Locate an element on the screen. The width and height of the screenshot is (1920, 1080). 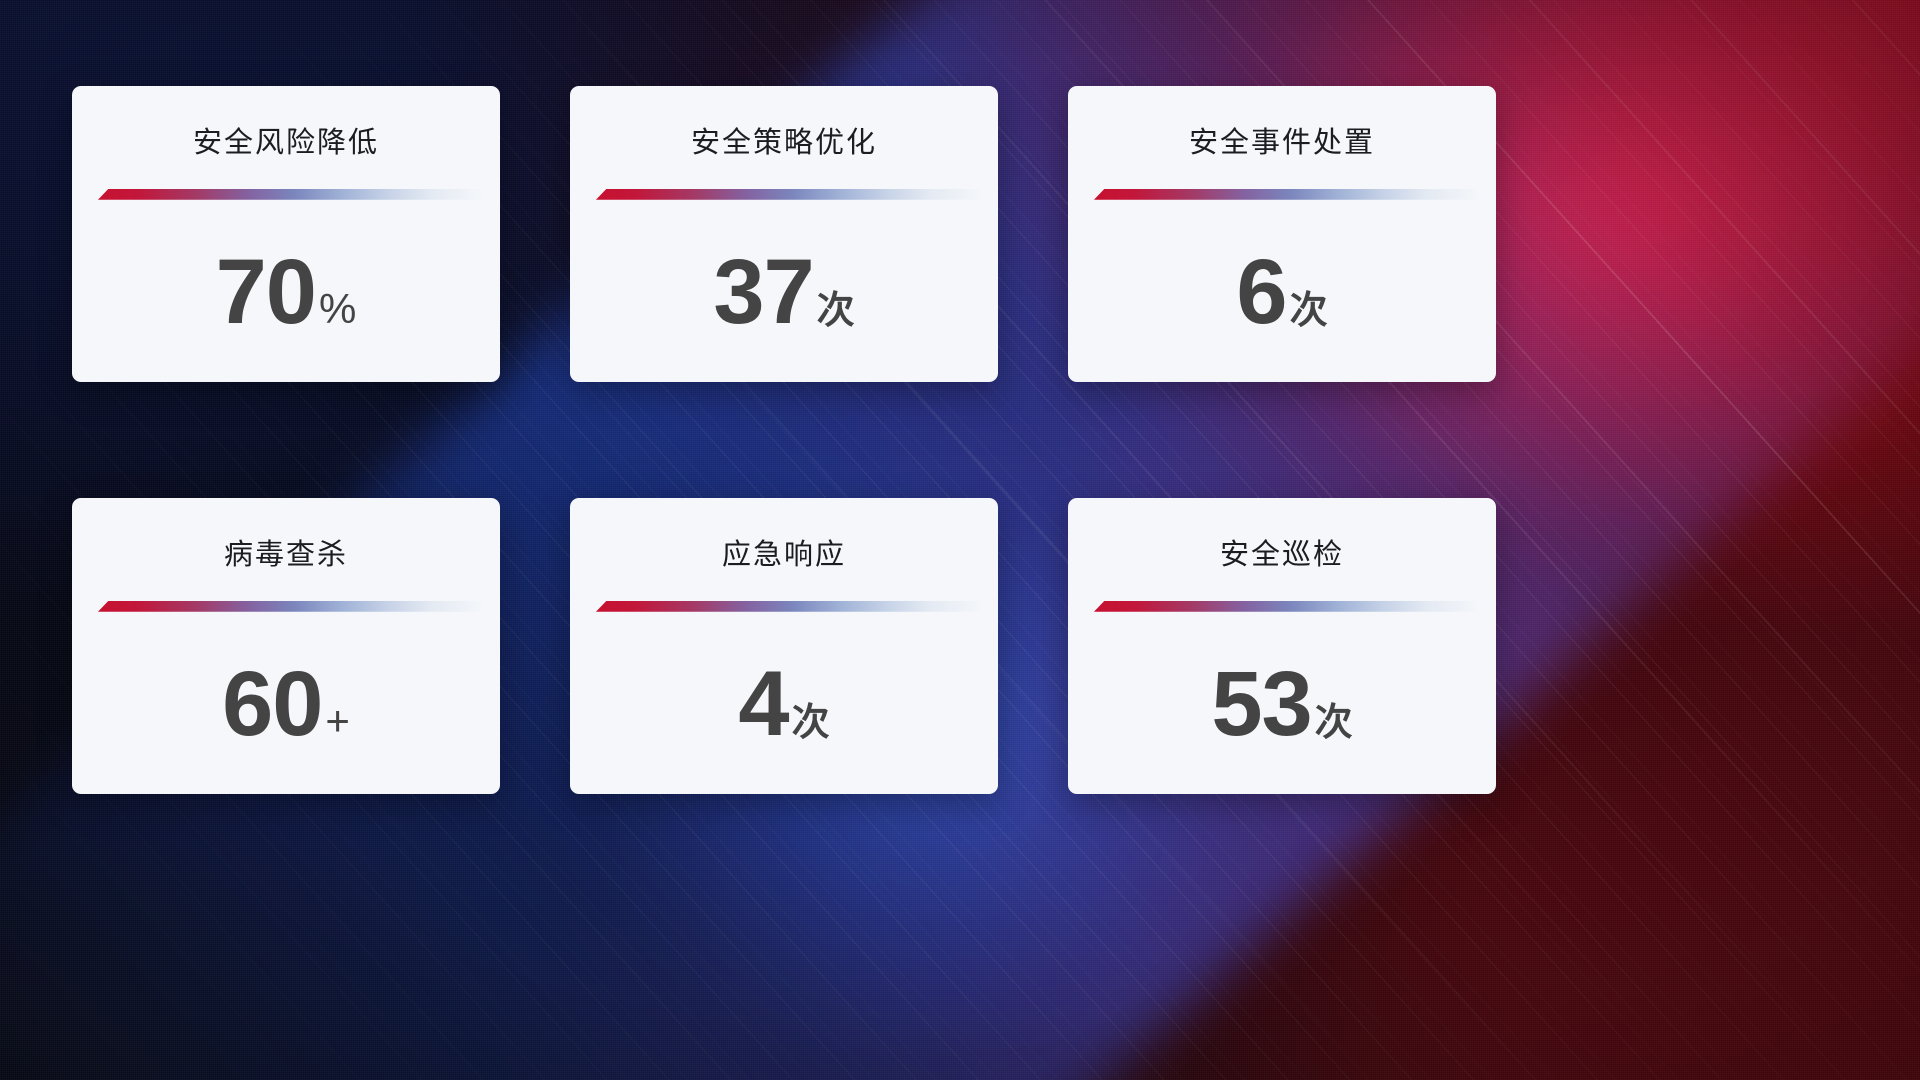
metric-value-row: 37 次 is located at coordinates (784, 291).